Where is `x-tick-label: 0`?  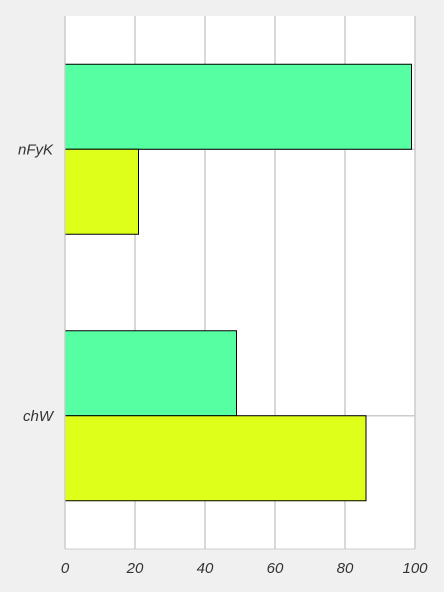 x-tick-label: 0 is located at coordinates (65, 568).